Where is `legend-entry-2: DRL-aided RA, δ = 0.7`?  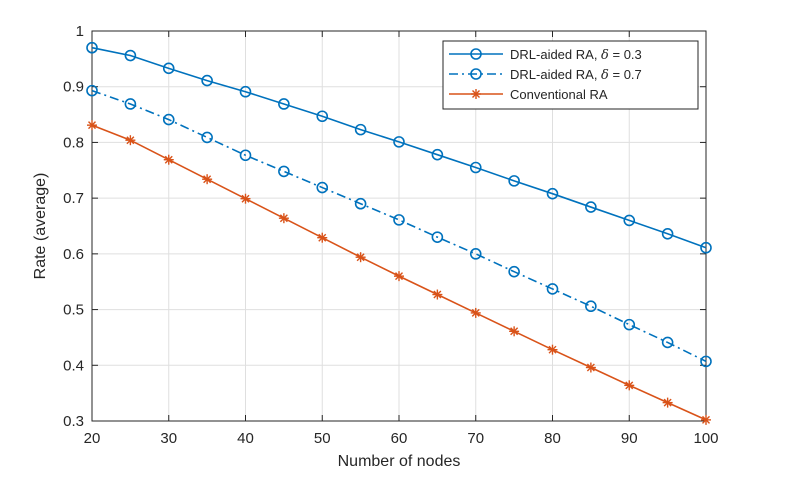 legend-entry-2: DRL-aided RA, δ = 0.7 is located at coordinates (545, 75).